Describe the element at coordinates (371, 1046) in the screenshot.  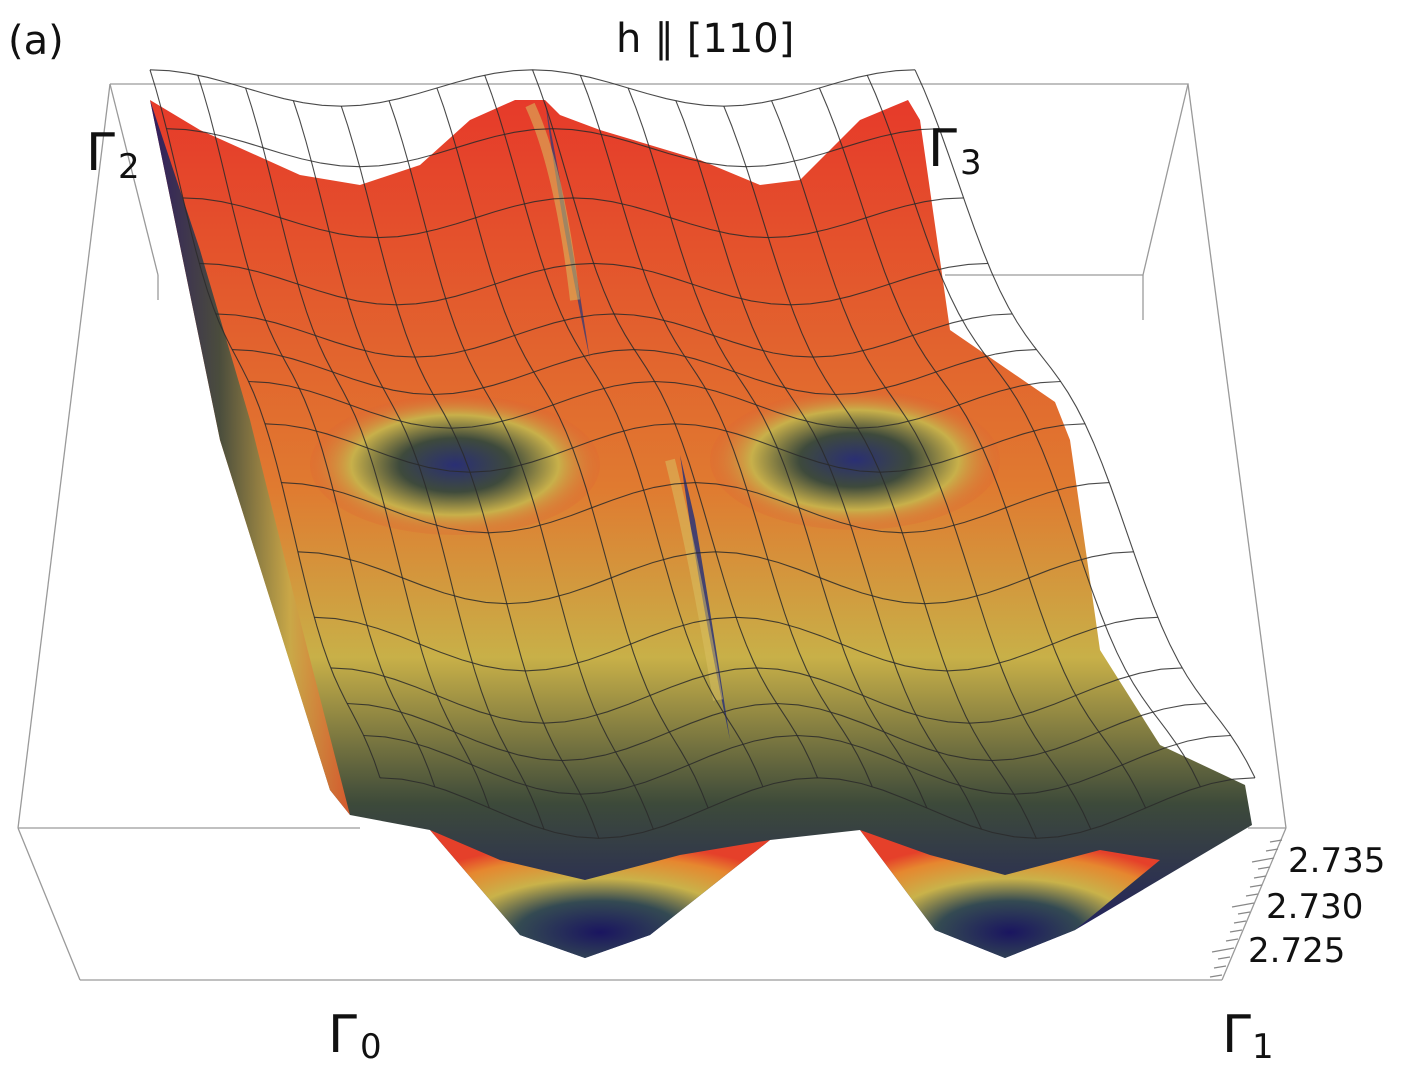
I see `svg-text: 0` at that location.